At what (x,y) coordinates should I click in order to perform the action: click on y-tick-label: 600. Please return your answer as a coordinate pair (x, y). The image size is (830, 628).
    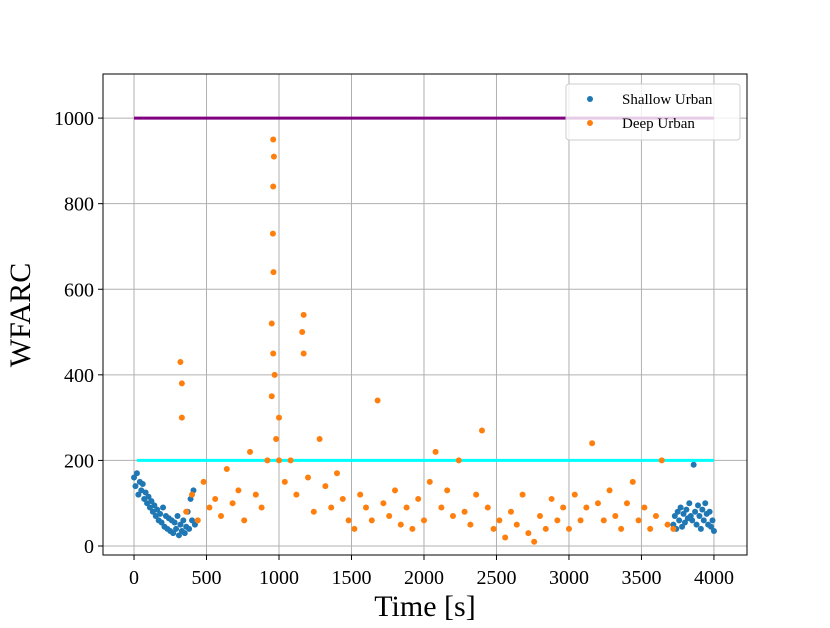
    Looking at the image, I should click on (79, 290).